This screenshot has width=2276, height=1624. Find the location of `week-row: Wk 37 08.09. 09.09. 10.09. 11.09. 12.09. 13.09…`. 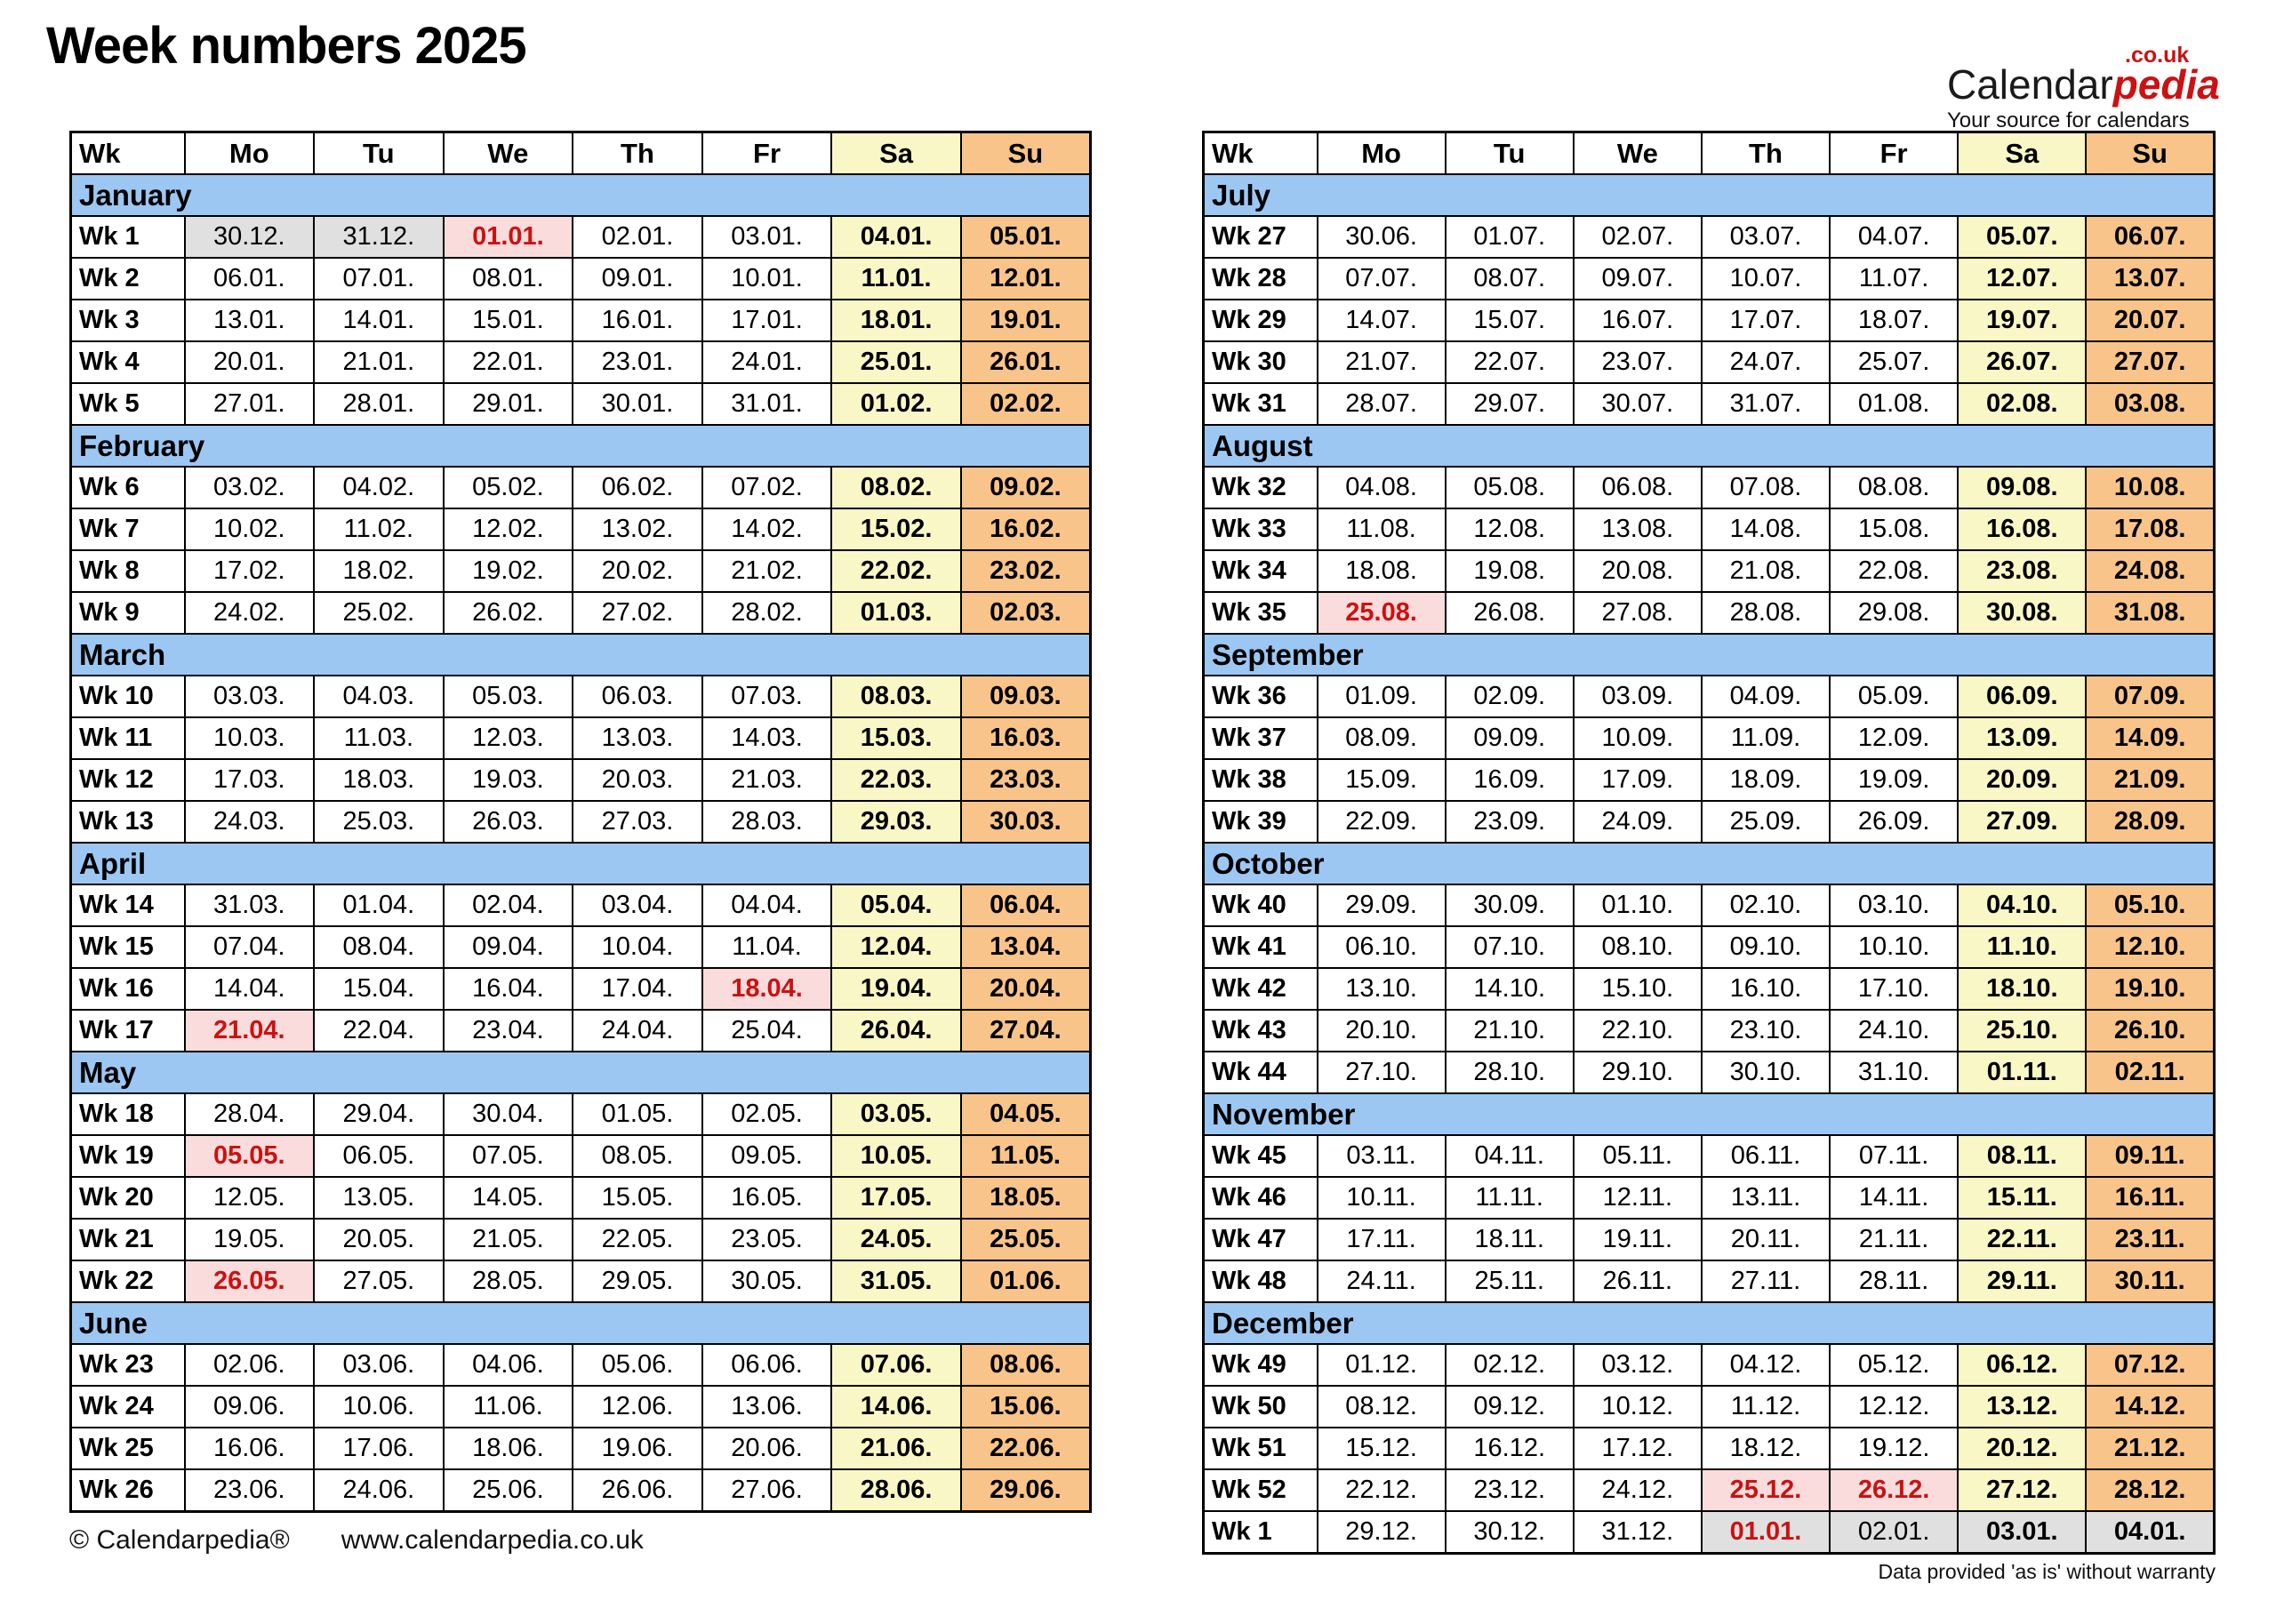

week-row: Wk 37 08.09. 09.09. 10.09. 11.09. 12.09. 13.09… is located at coordinates (1709, 738).